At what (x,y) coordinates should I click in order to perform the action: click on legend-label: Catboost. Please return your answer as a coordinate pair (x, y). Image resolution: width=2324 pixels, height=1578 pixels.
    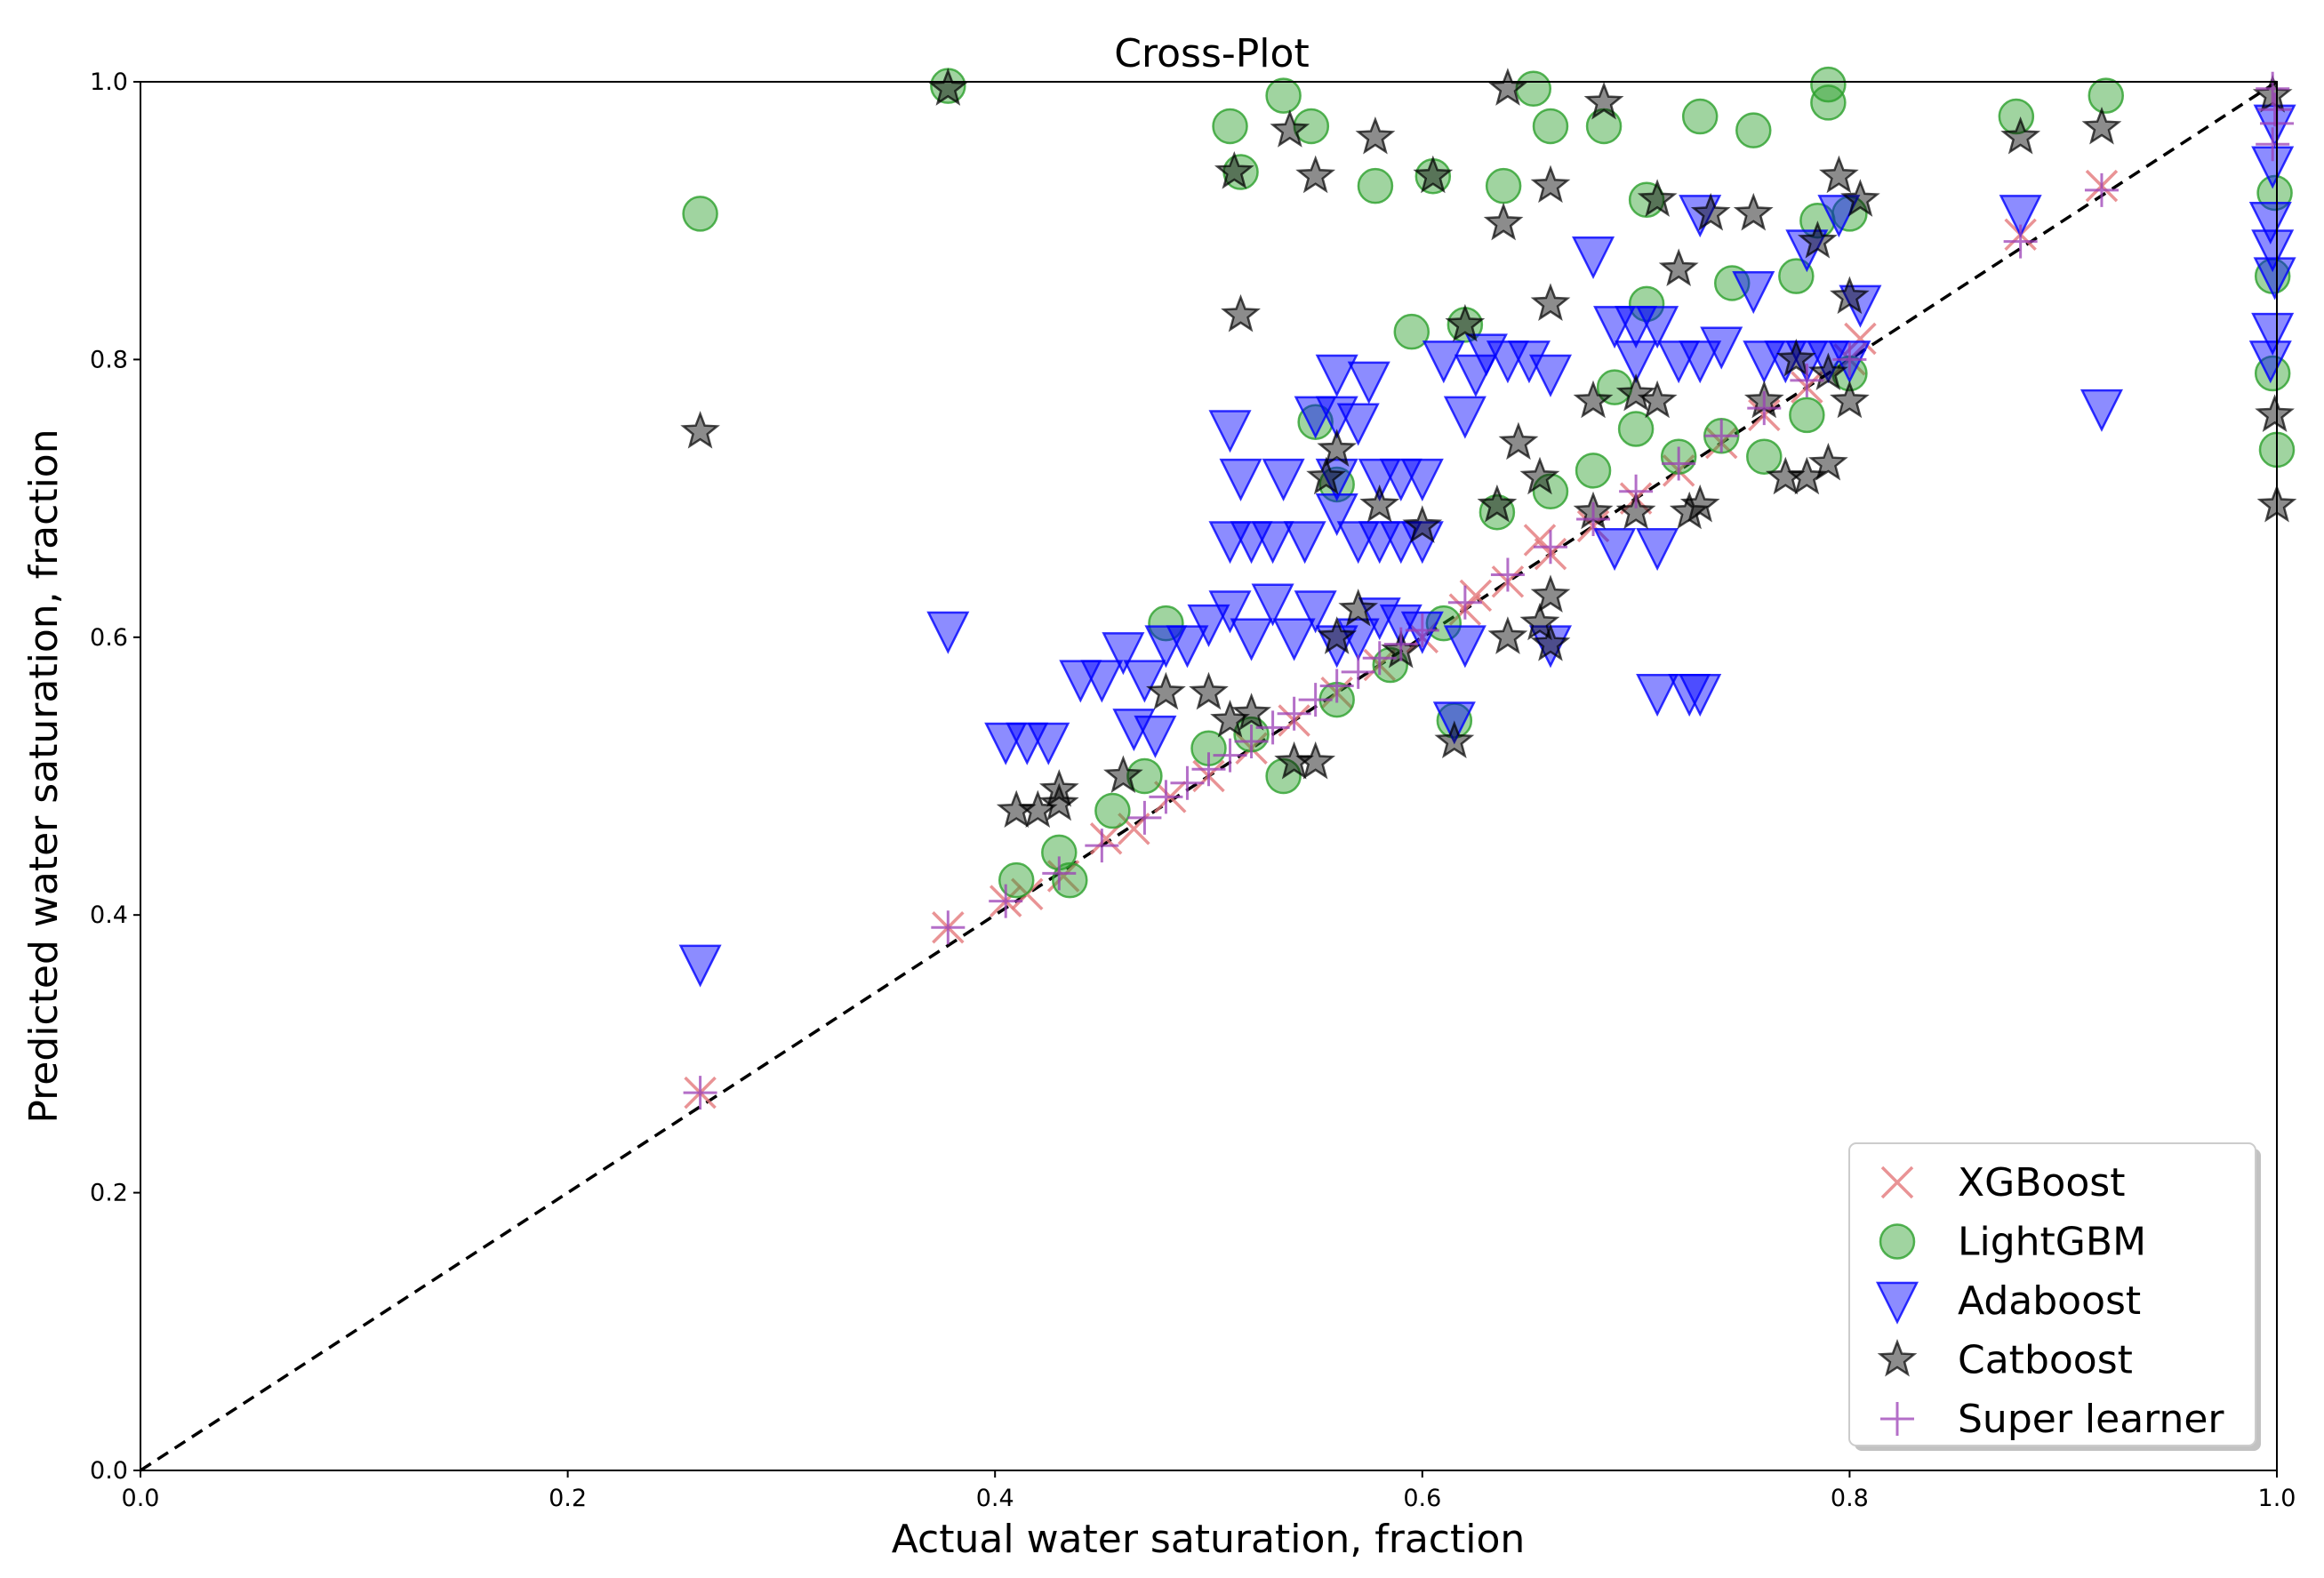
    Looking at the image, I should click on (2045, 1360).